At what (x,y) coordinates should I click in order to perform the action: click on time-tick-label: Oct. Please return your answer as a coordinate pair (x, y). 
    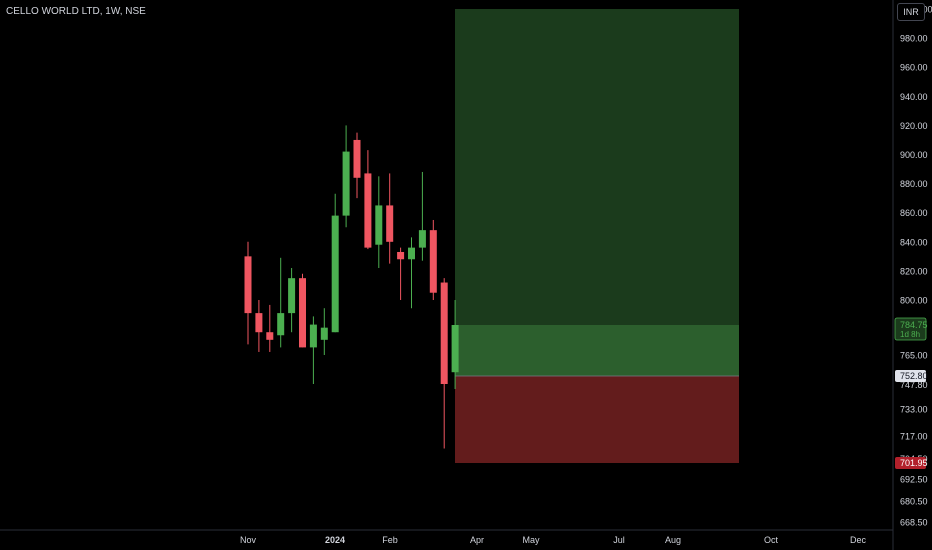
    Looking at the image, I should click on (771, 540).